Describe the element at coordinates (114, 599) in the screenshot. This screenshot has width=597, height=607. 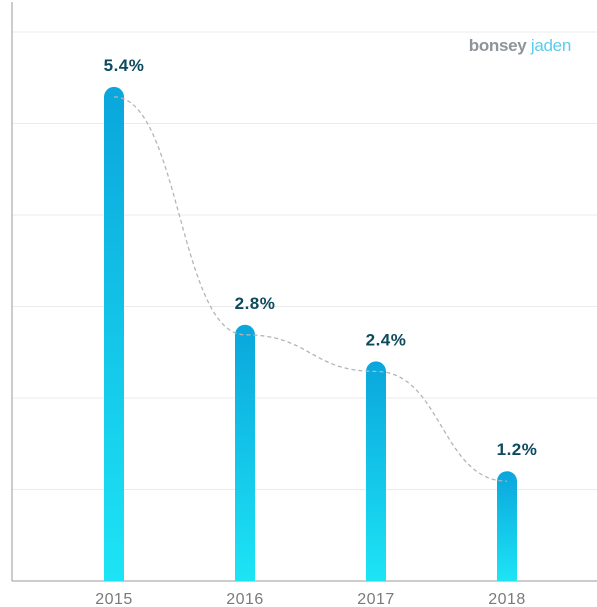
I see `x-tick-2015: 2015` at that location.